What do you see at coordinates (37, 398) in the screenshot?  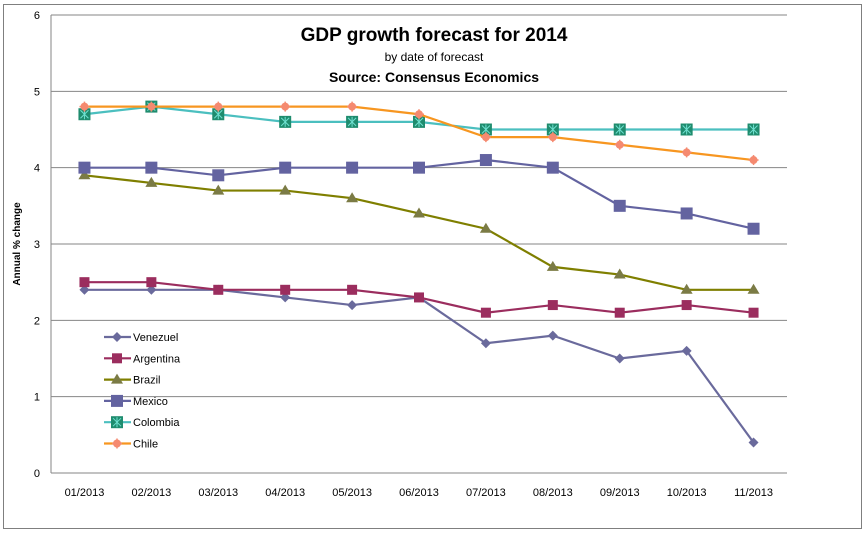 I see `y-tick-label: 1` at bounding box center [37, 398].